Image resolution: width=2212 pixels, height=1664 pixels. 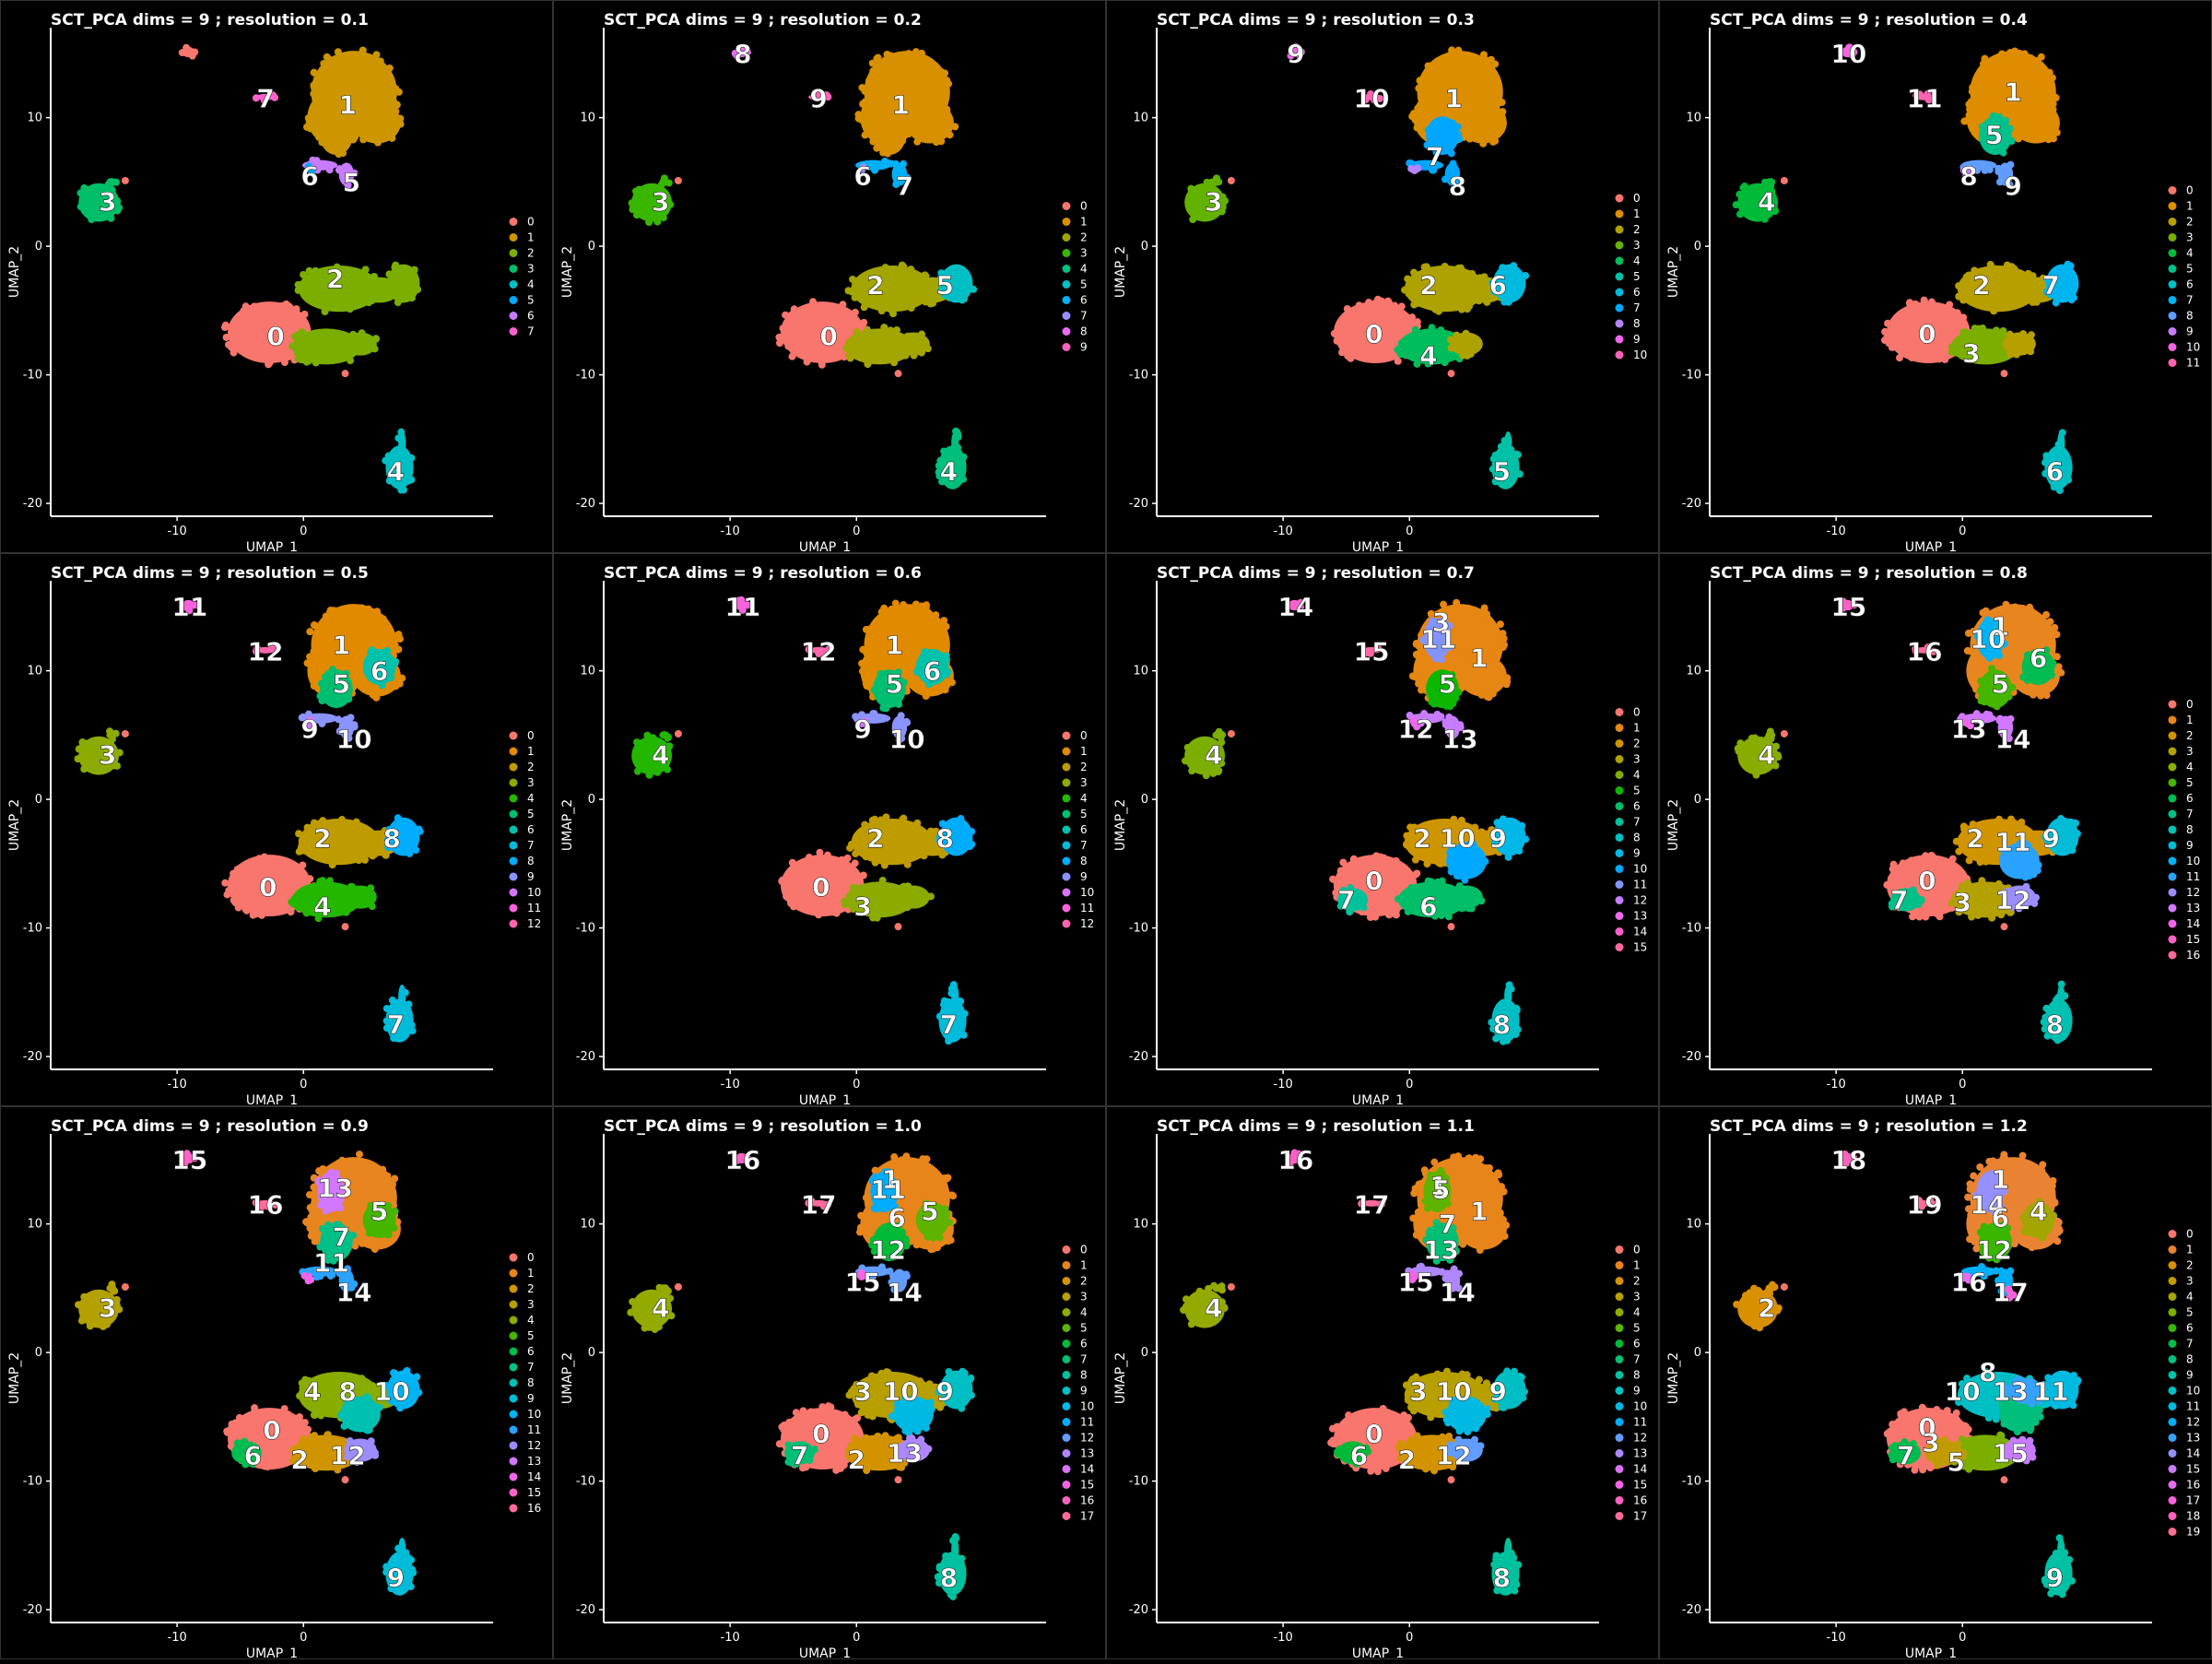 I want to click on legend-label: 11, so click(x=1087, y=908).